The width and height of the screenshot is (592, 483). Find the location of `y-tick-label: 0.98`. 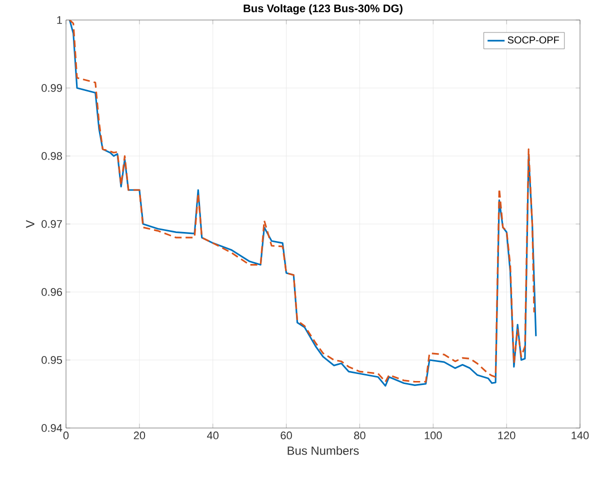

y-tick-label: 0.98 is located at coordinates (52, 156).